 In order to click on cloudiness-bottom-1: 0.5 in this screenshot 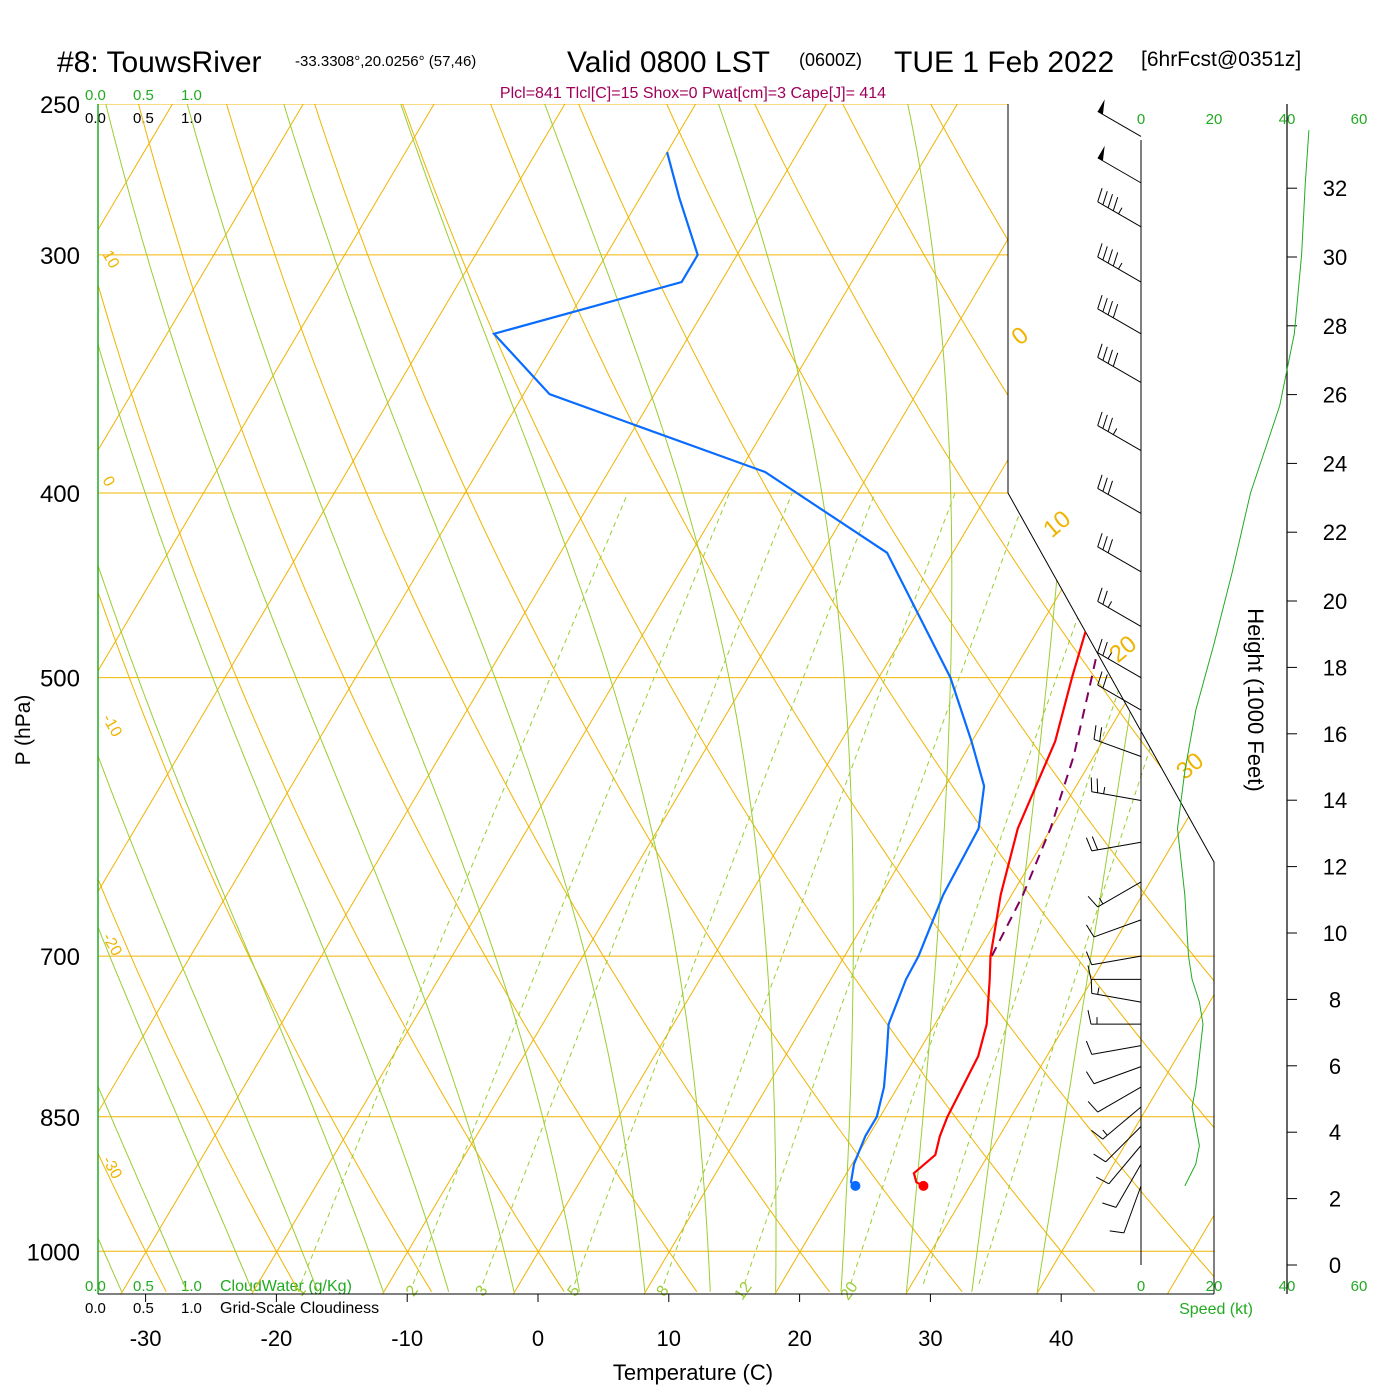, I will do `click(143, 1308)`.